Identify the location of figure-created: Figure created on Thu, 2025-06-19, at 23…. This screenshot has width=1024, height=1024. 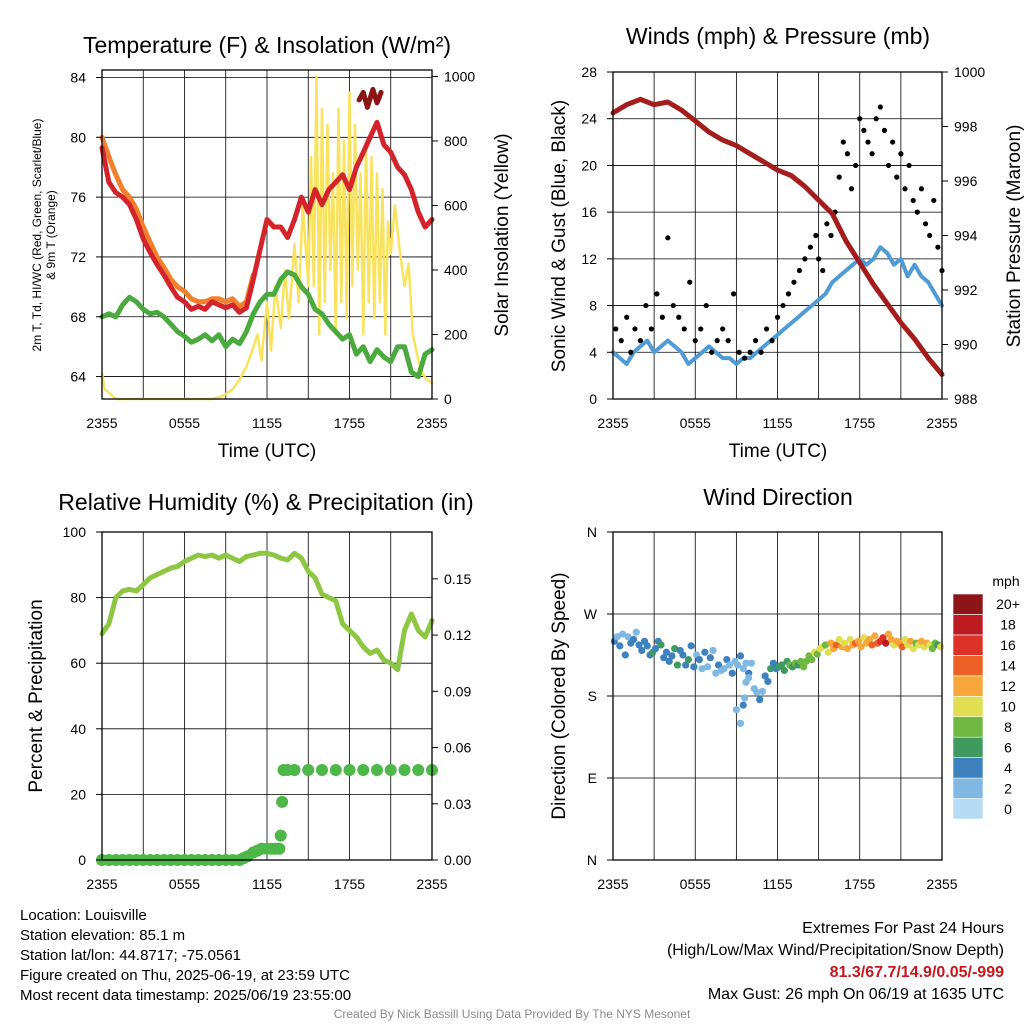
(185, 975).